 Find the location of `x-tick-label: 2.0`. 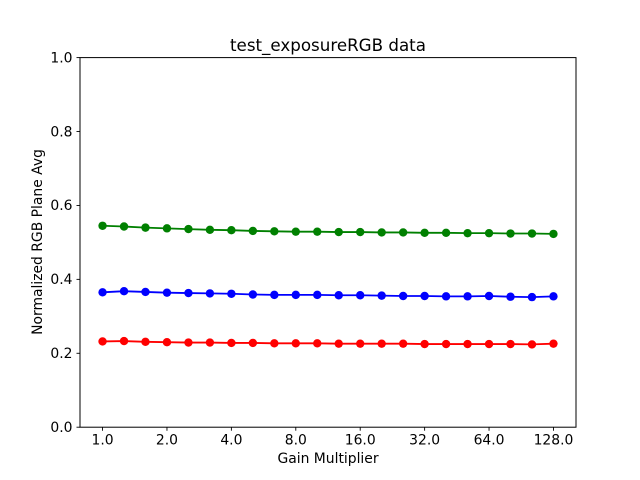

x-tick-label: 2.0 is located at coordinates (167, 441).